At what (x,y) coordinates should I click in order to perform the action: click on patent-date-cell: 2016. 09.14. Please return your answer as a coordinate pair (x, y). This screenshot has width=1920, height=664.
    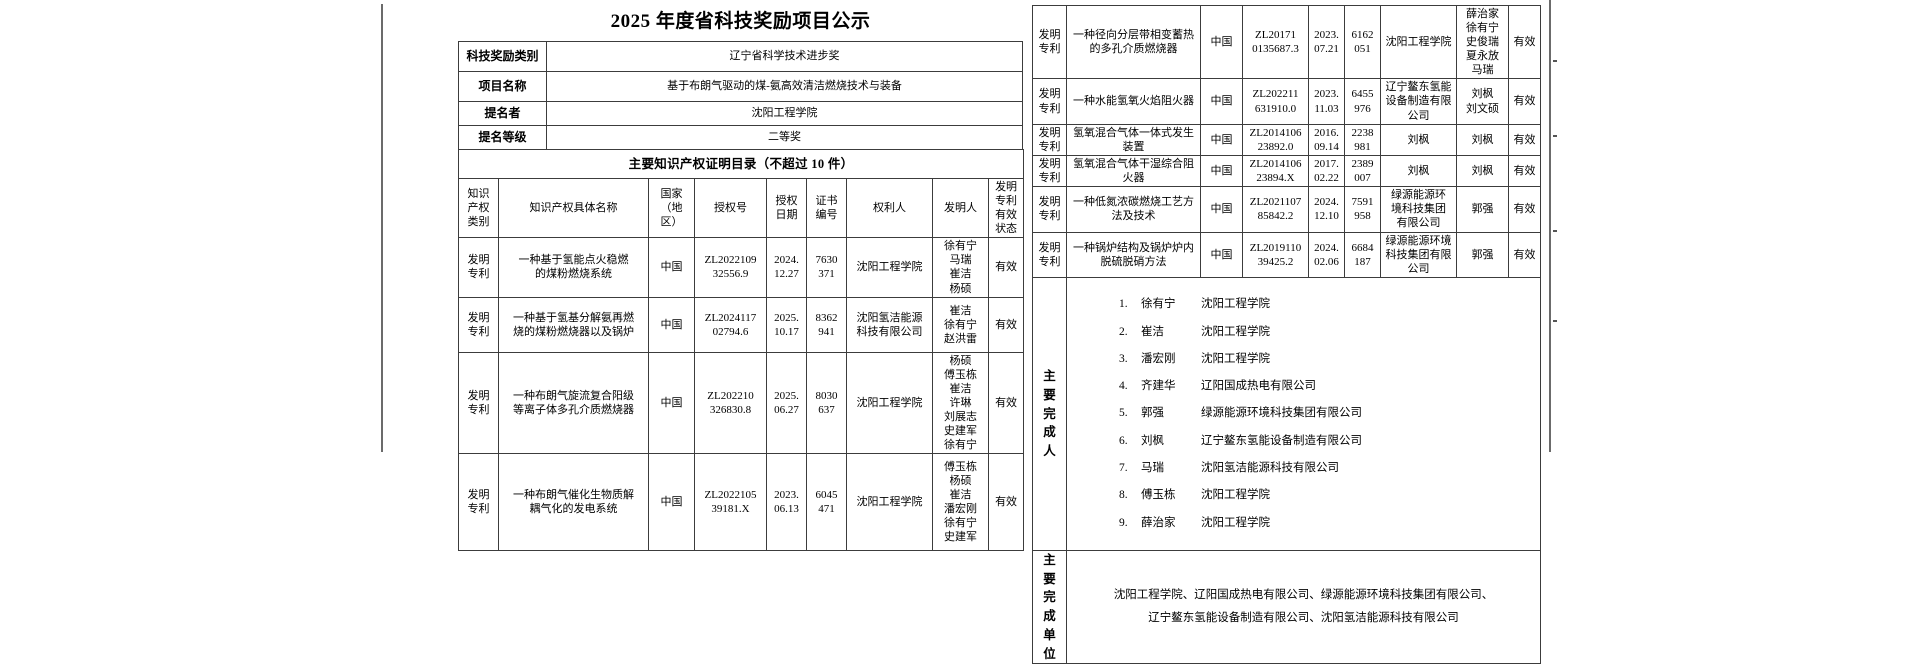
    Looking at the image, I should click on (1326, 139).